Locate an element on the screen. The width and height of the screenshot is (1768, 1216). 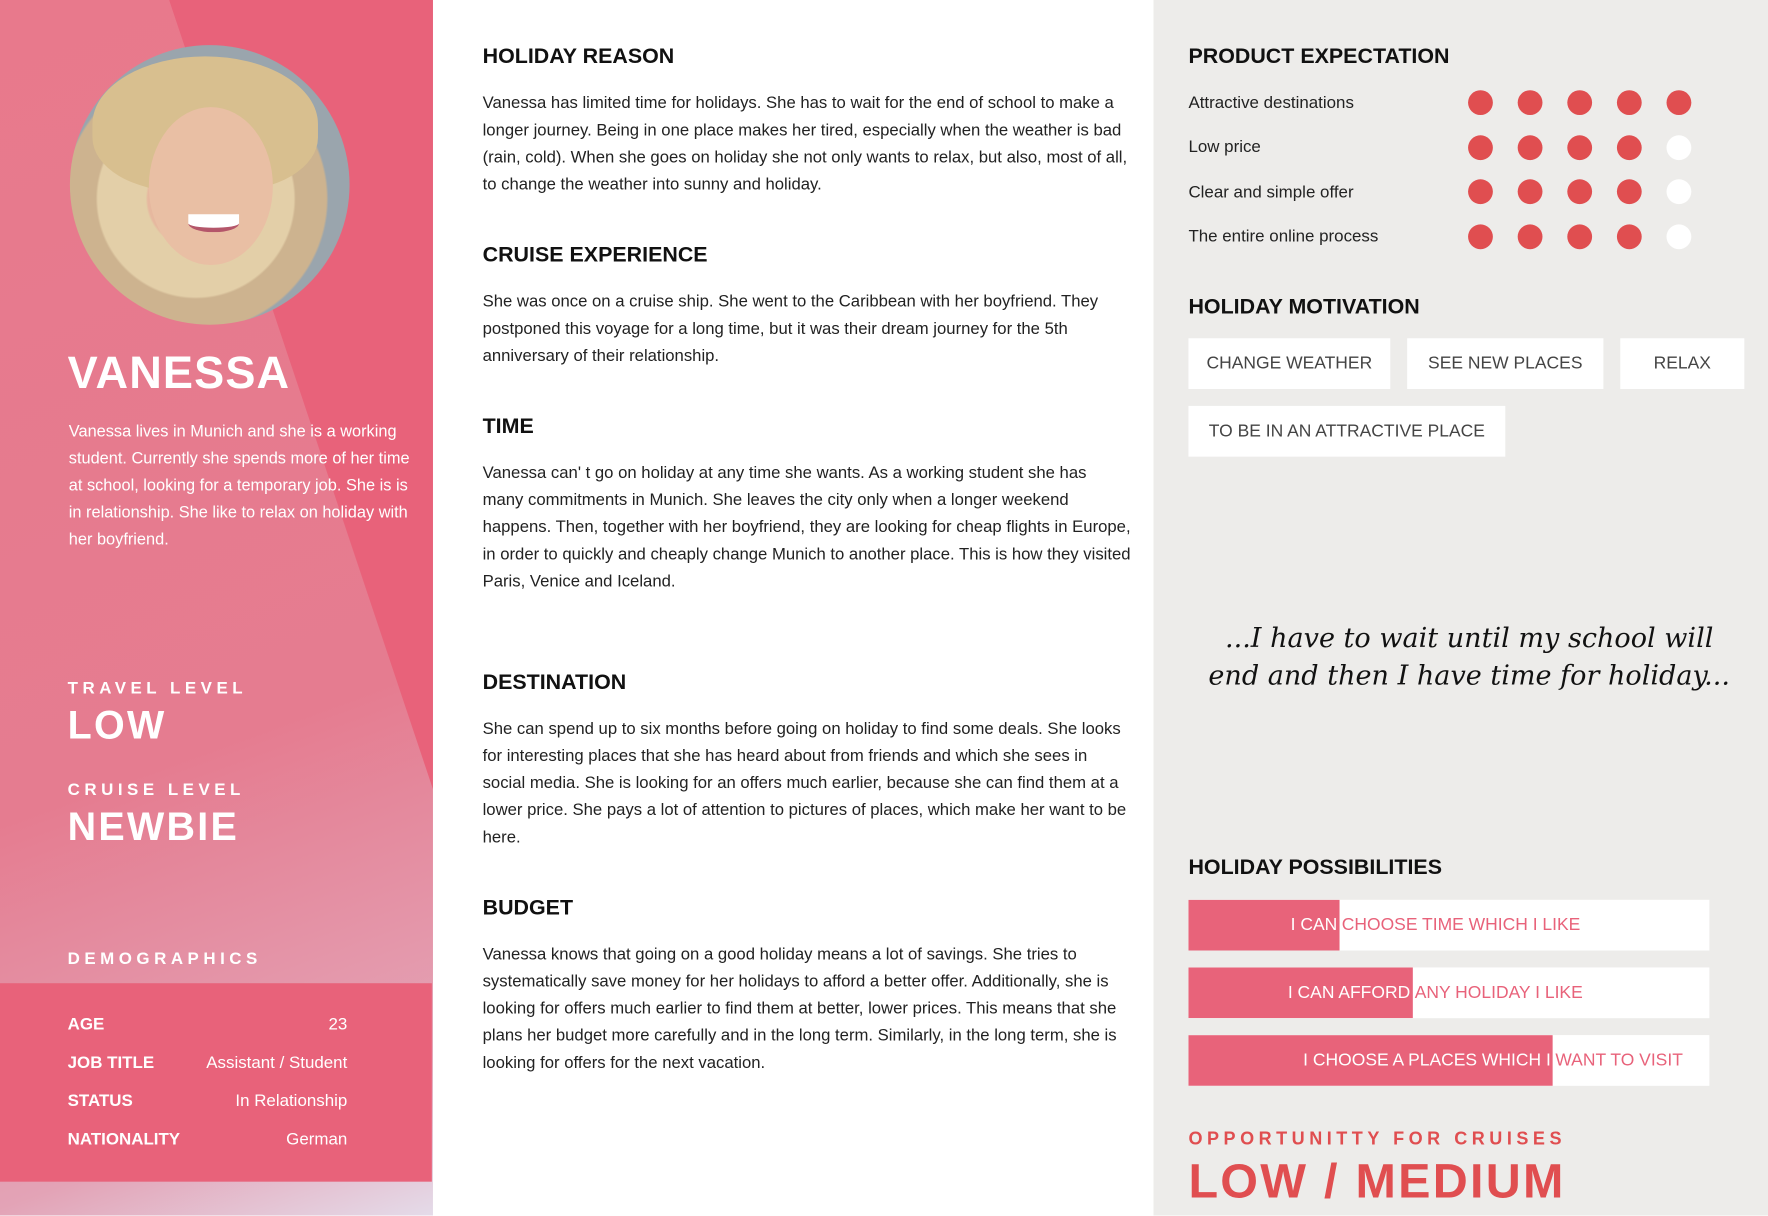
motivation-tag: CHANGE WEATHER is located at coordinates (1289, 364).